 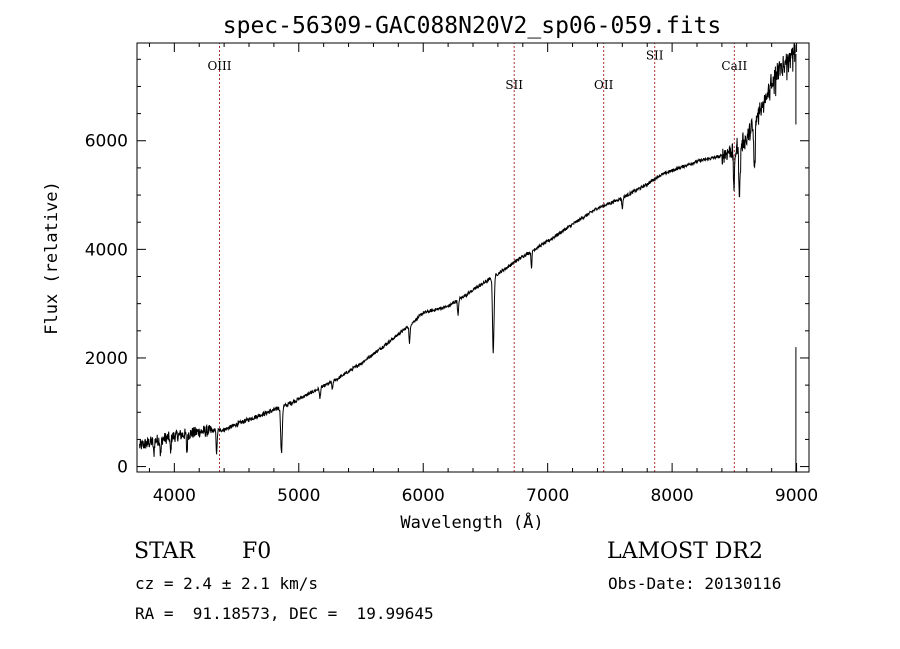 What do you see at coordinates (472, 26) in the screenshot?
I see `chart-title: spec-56309-GAC088N20V2_sp06-059.fits` at bounding box center [472, 26].